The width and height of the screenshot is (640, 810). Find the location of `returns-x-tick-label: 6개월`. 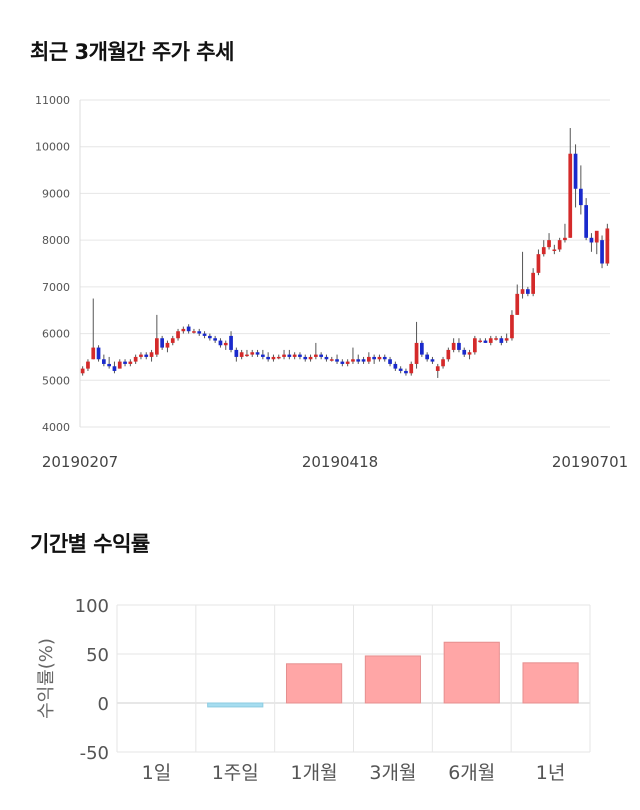

returns-x-tick-label: 6개월 is located at coordinates (471, 773).